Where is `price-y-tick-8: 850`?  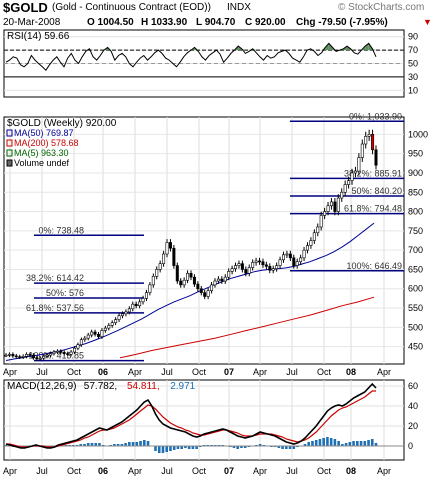
price-y-tick-8: 850 is located at coordinates (415, 192).